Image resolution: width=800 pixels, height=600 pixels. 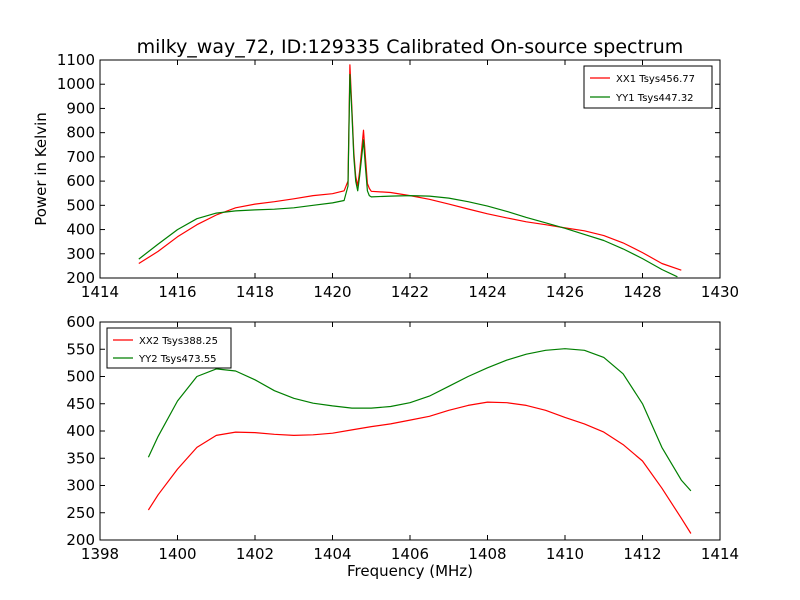 What do you see at coordinates (80, 513) in the screenshot?
I see `y-tick-label: 250` at bounding box center [80, 513].